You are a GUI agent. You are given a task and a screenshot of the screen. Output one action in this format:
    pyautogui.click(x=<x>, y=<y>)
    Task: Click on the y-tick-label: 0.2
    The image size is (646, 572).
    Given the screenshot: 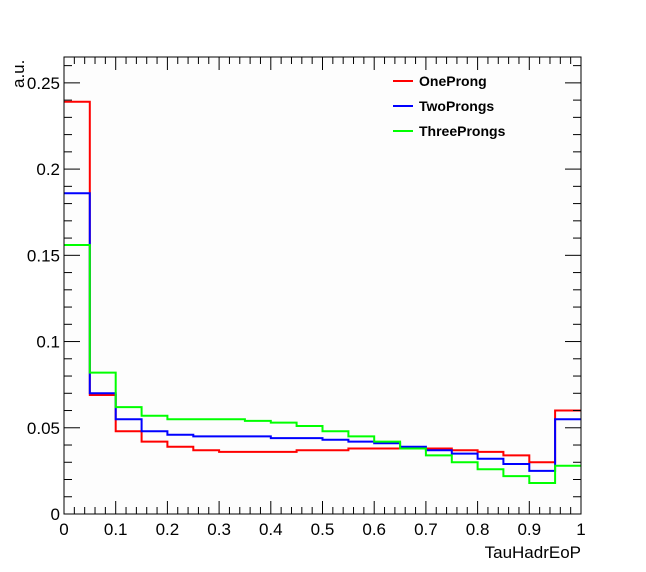 What is the action you would take?
    pyautogui.click(x=48, y=169)
    